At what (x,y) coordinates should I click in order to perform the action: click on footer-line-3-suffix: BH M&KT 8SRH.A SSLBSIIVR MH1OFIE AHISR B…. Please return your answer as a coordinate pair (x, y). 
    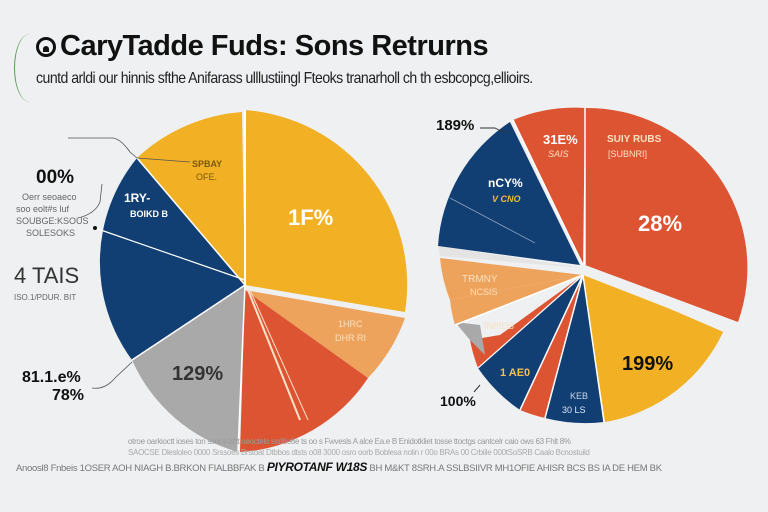
    Looking at the image, I should click on (515, 468).